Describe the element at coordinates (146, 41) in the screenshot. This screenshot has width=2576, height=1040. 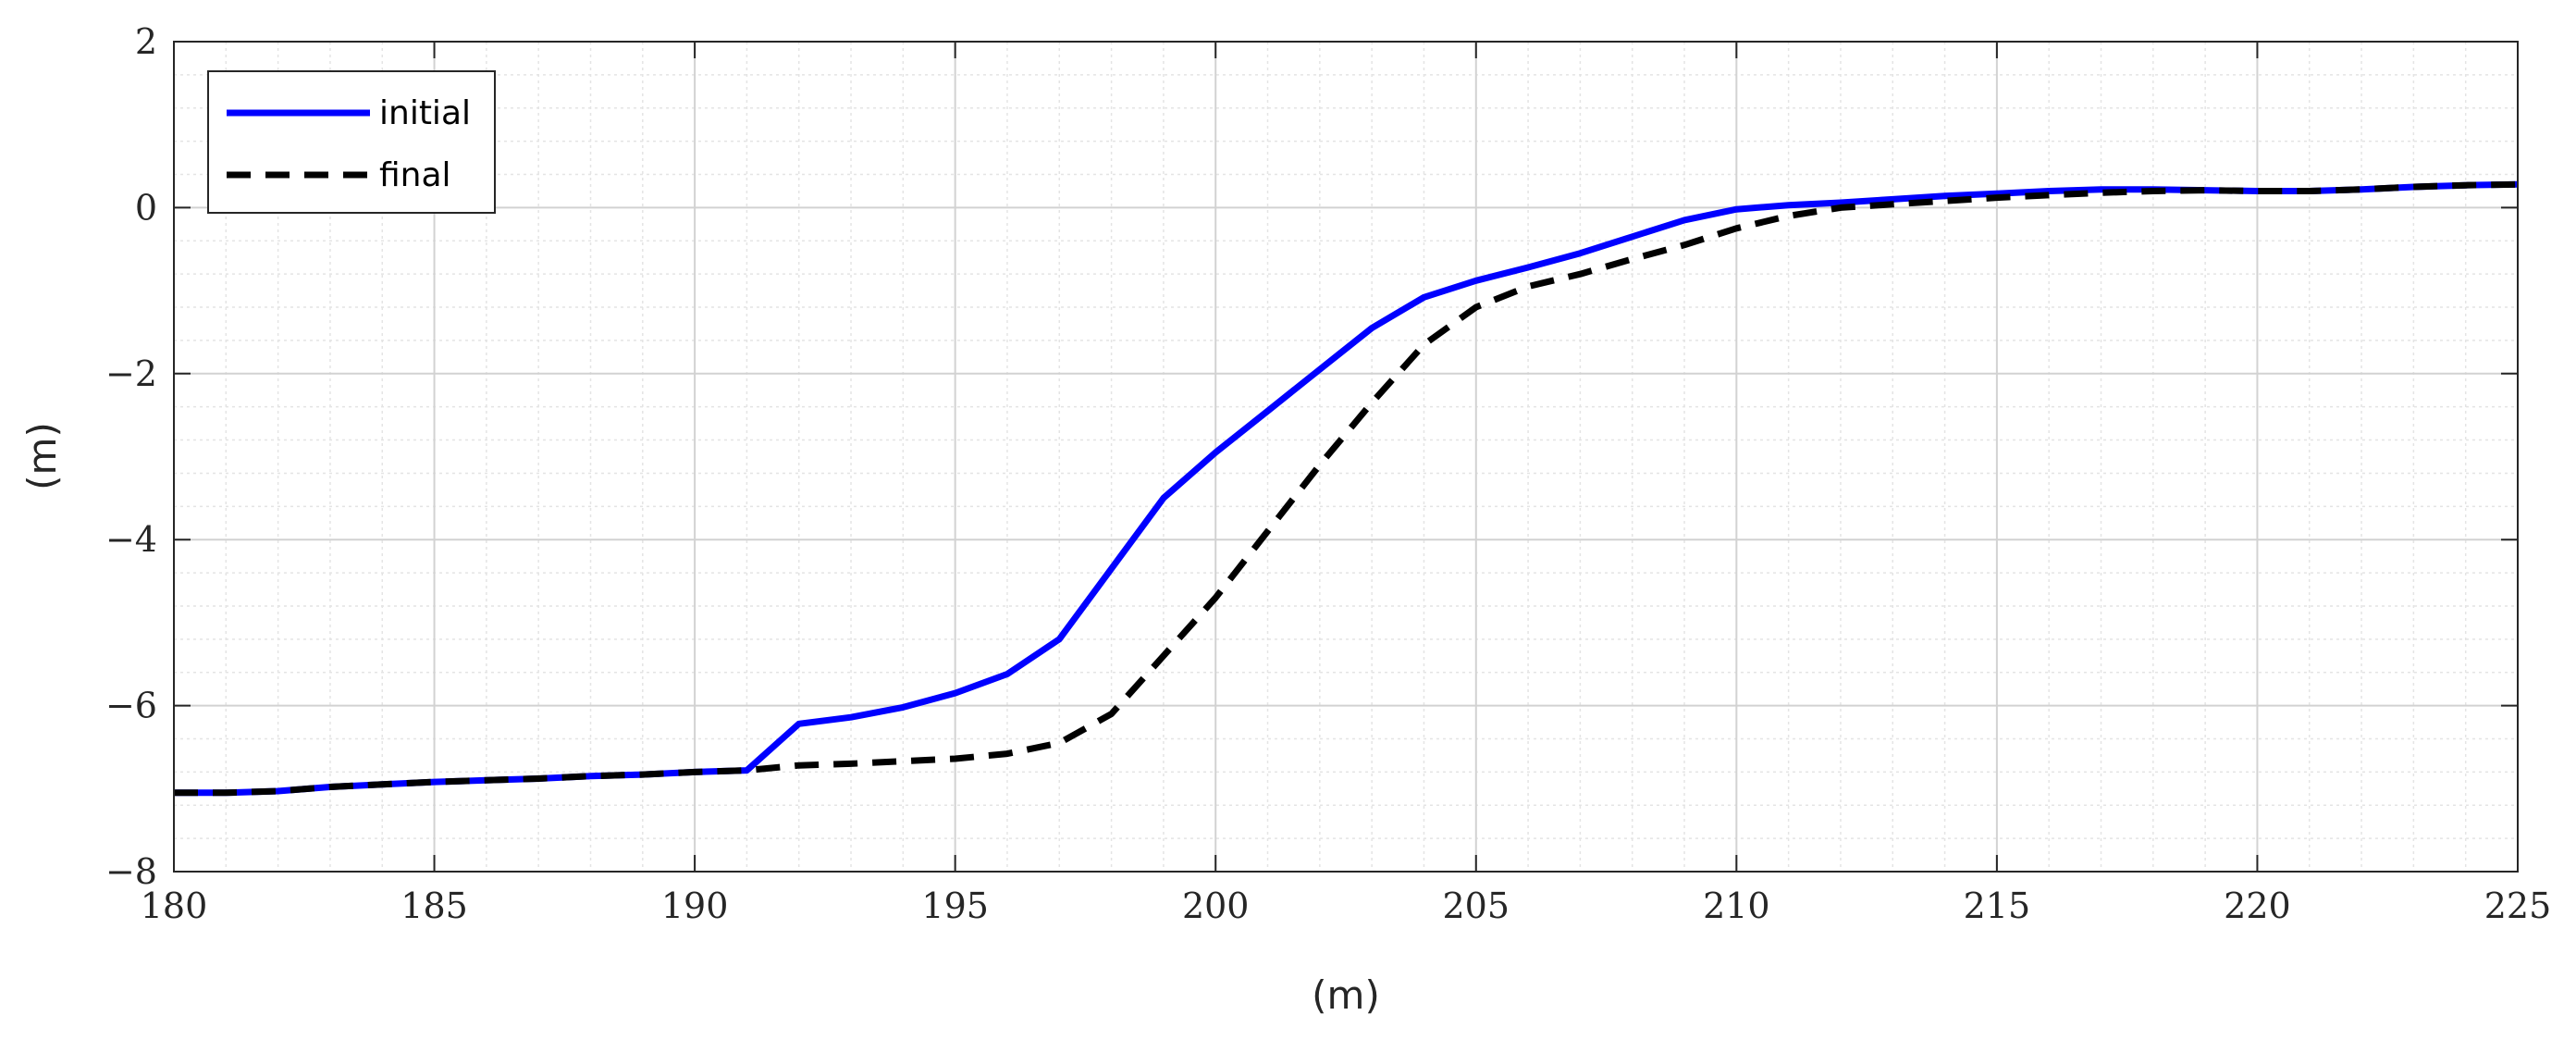
I see `y-tick-label: 2` at that location.